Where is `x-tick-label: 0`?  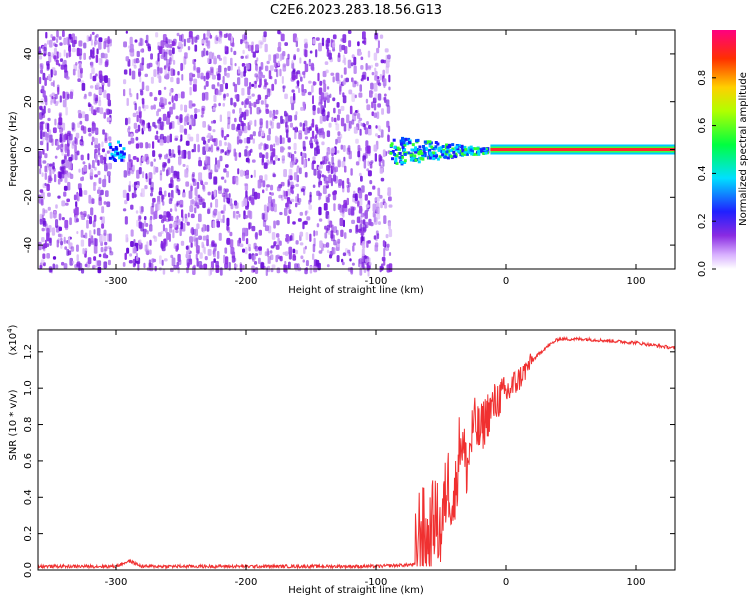 x-tick-label: 0 is located at coordinates (506, 582).